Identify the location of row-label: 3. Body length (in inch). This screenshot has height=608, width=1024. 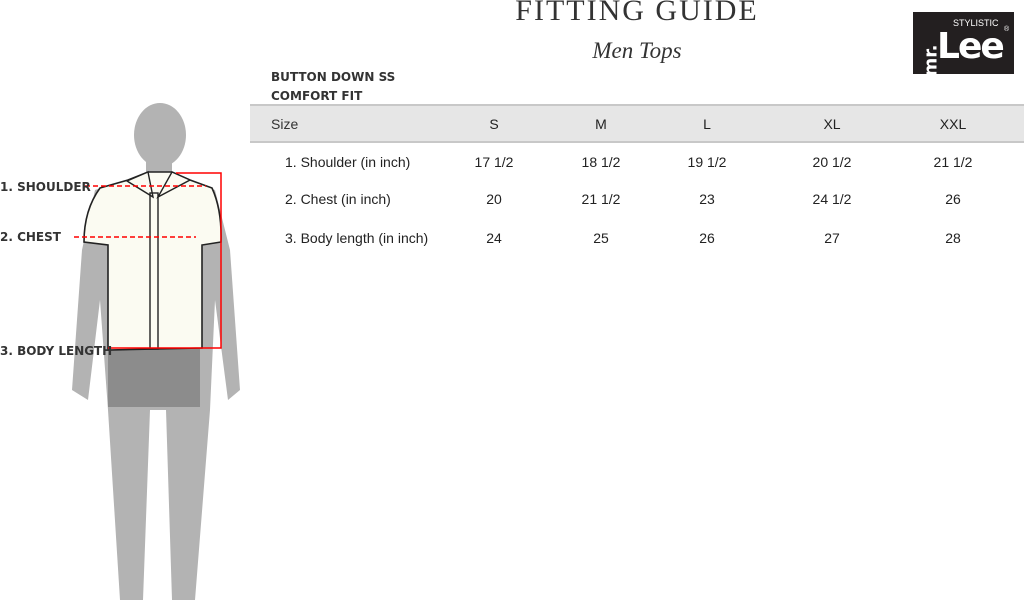
(357, 238).